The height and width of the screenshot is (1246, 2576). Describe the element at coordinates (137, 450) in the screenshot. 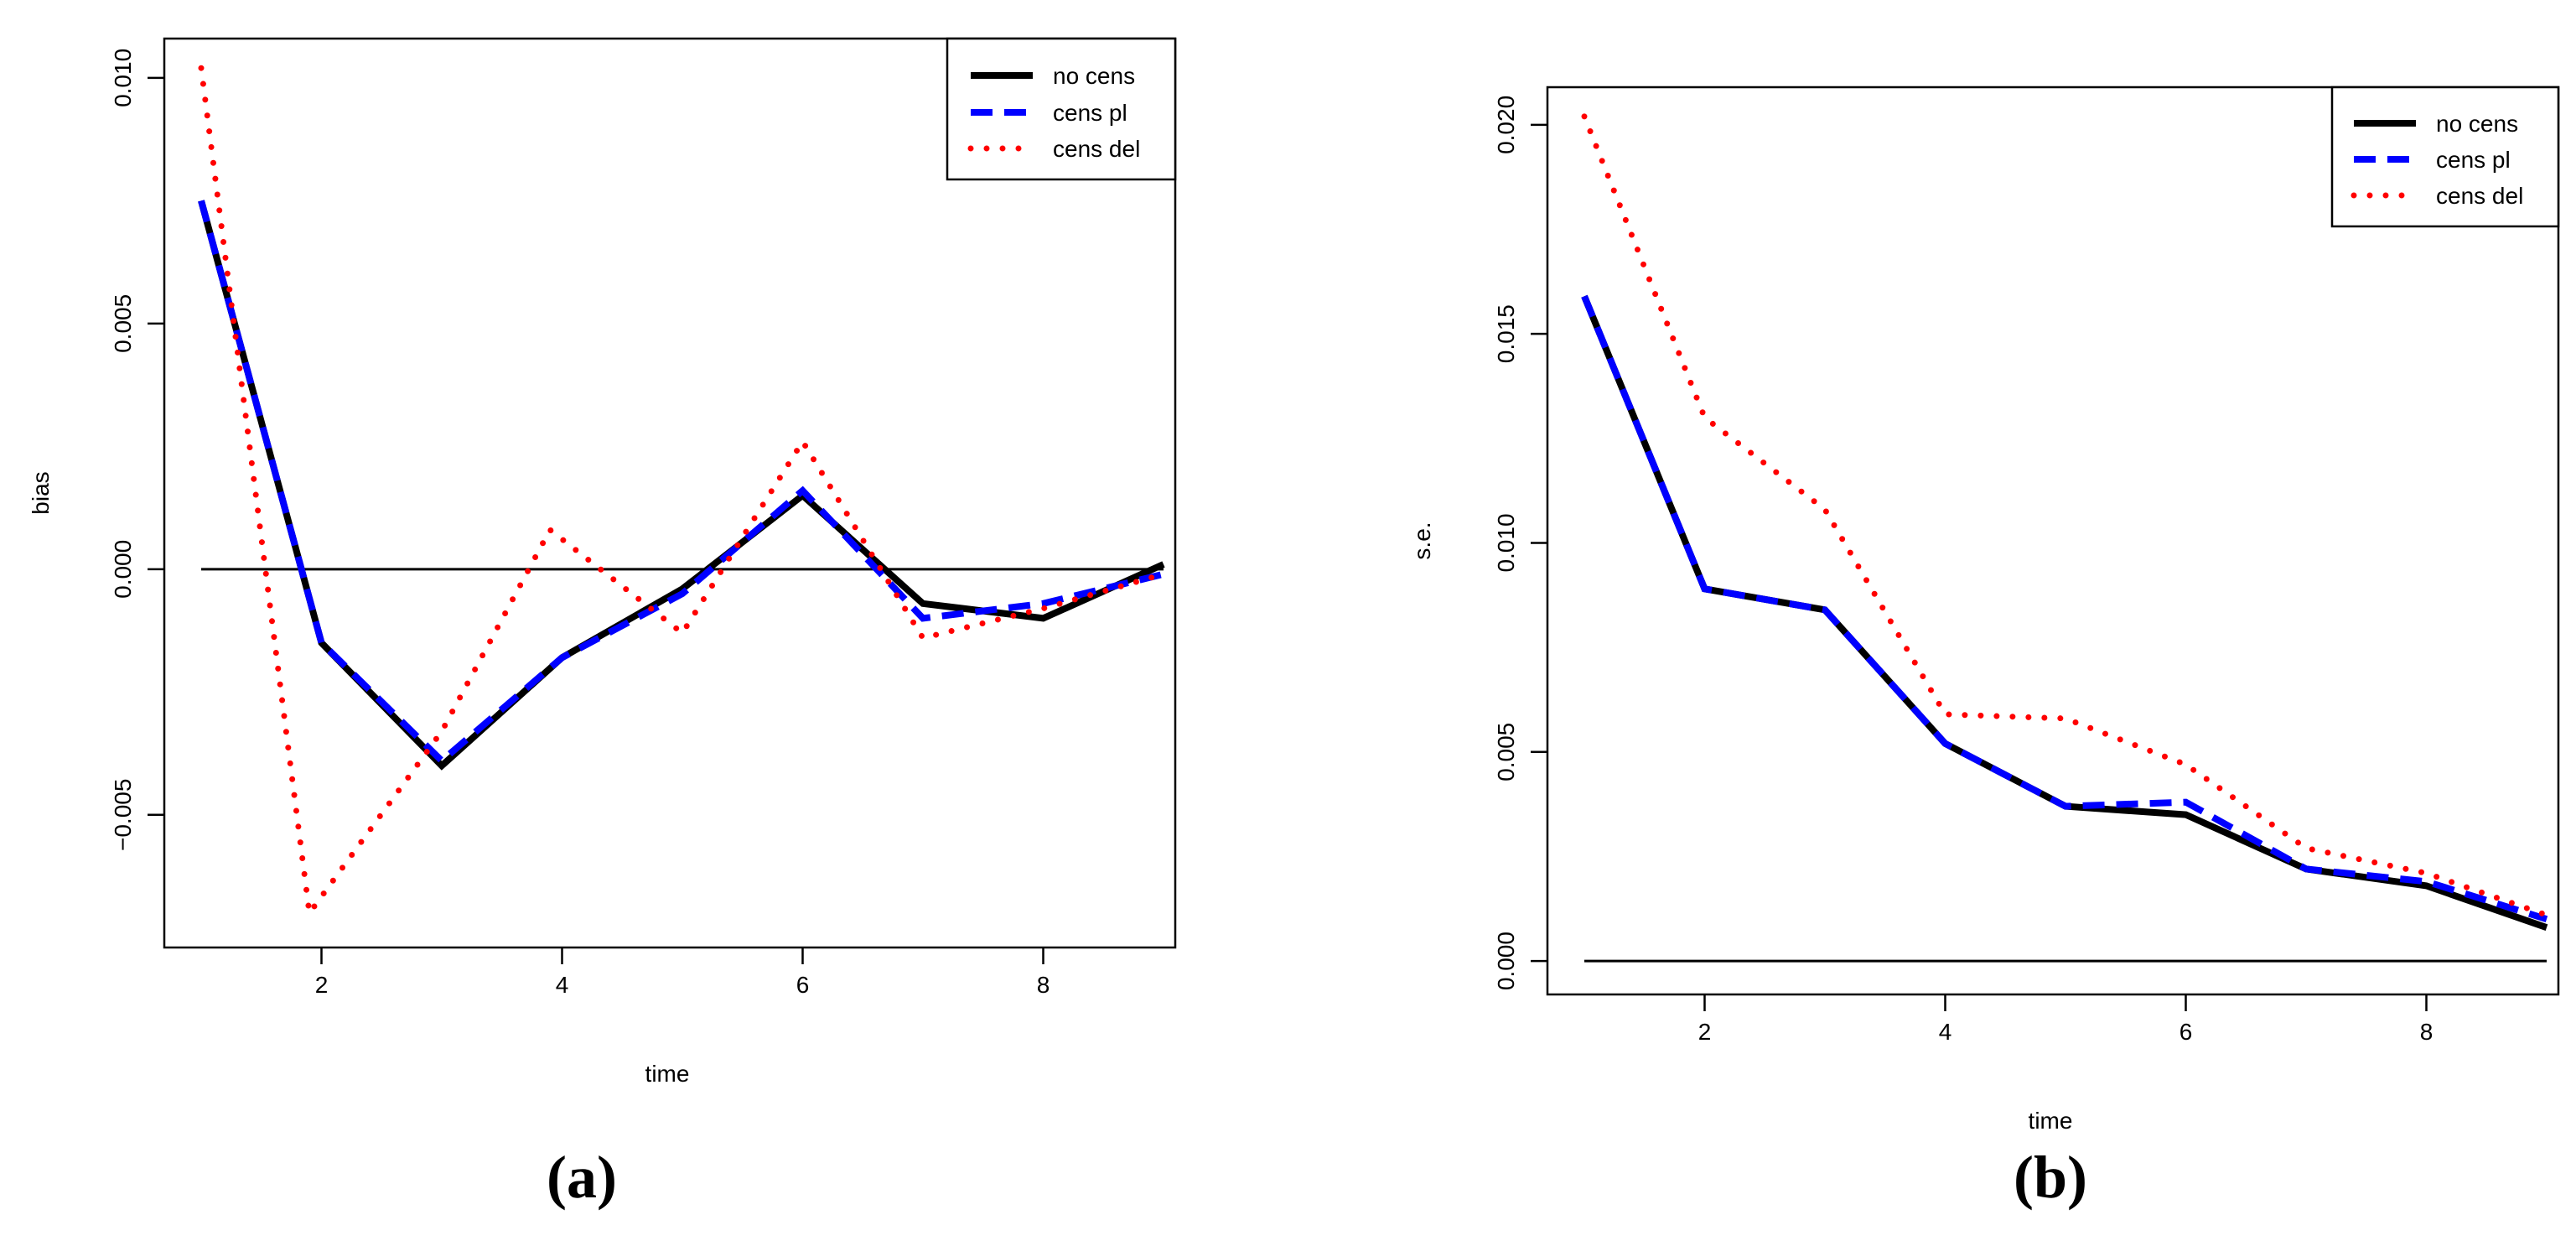

I see `y-axis: −0.005 0.000 0.005 0.010` at that location.